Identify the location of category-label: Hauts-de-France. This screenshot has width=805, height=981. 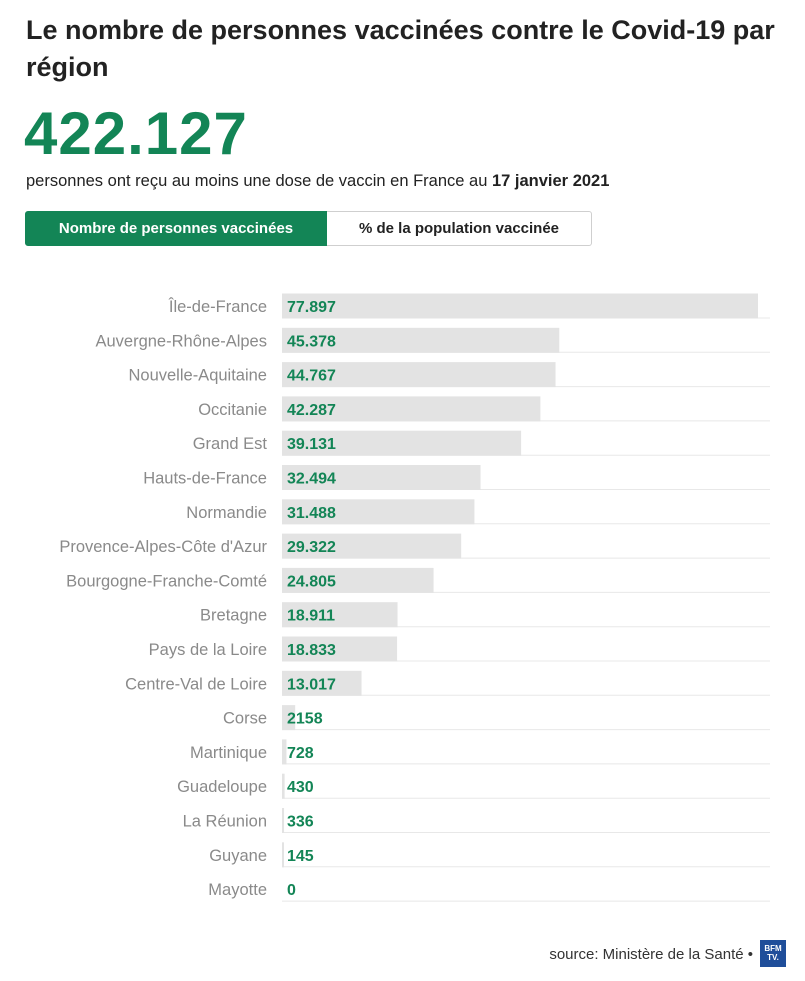
(205, 479).